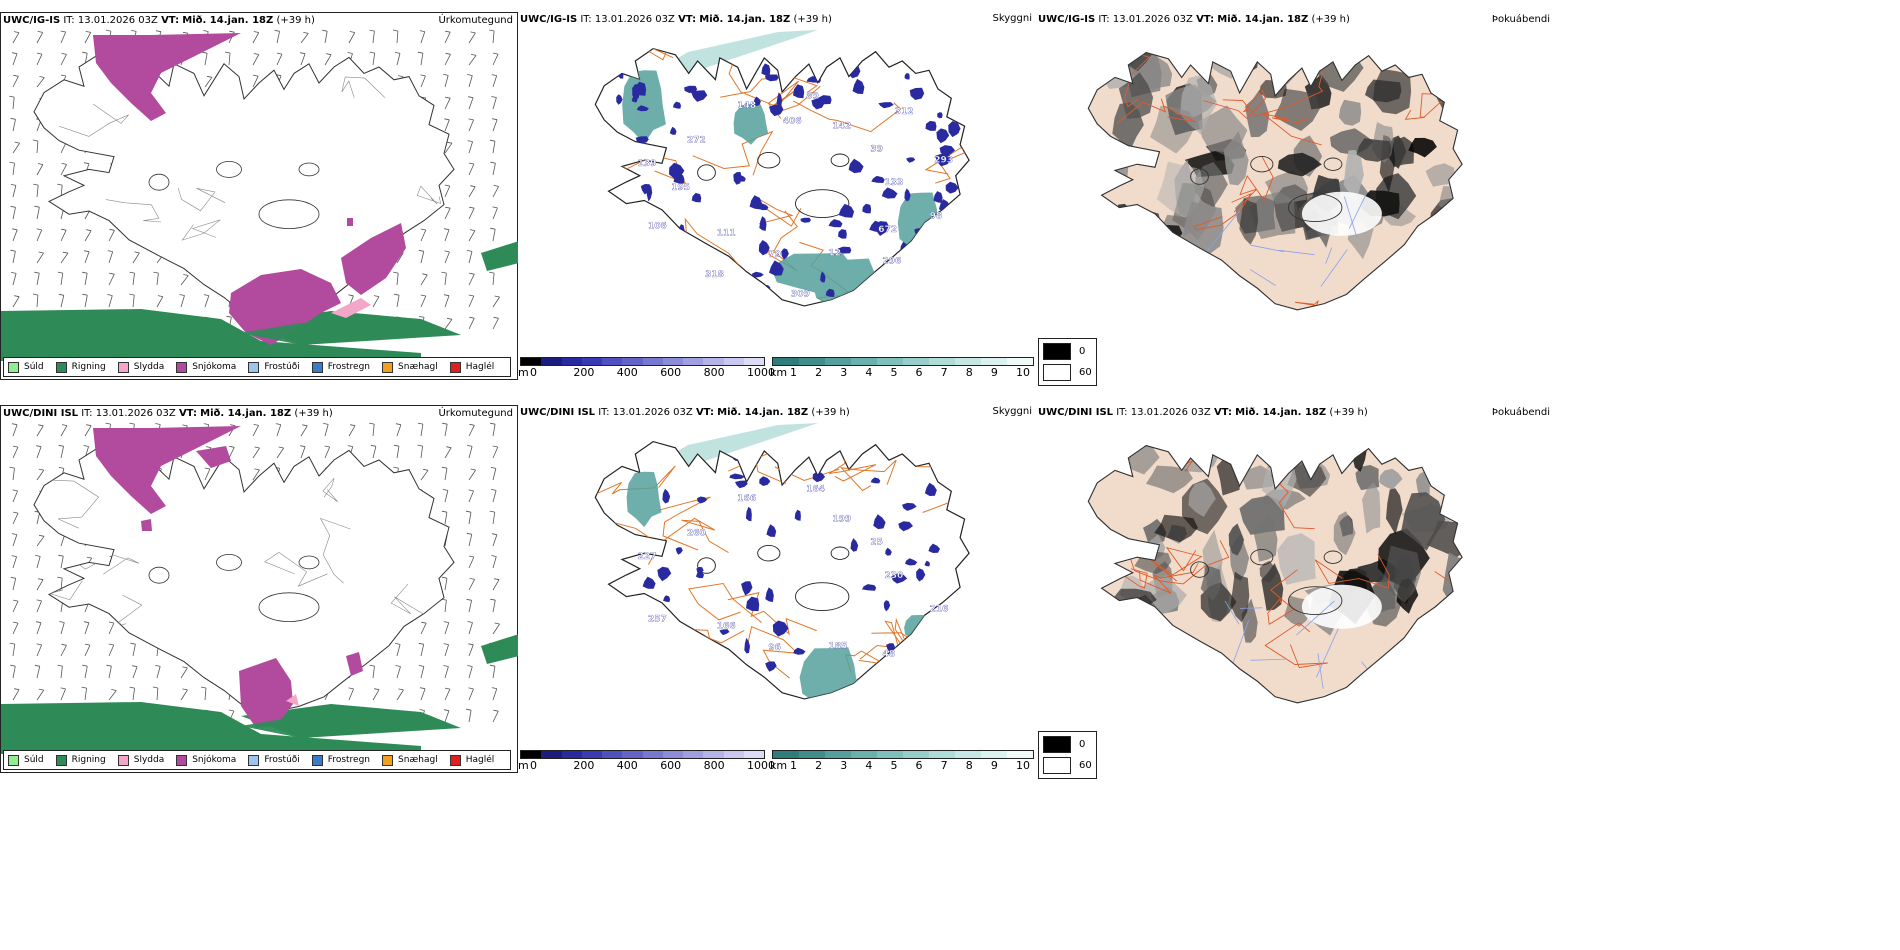 The height and width of the screenshot is (950, 1900). I want to click on legend-label: Haglél, so click(480, 760).